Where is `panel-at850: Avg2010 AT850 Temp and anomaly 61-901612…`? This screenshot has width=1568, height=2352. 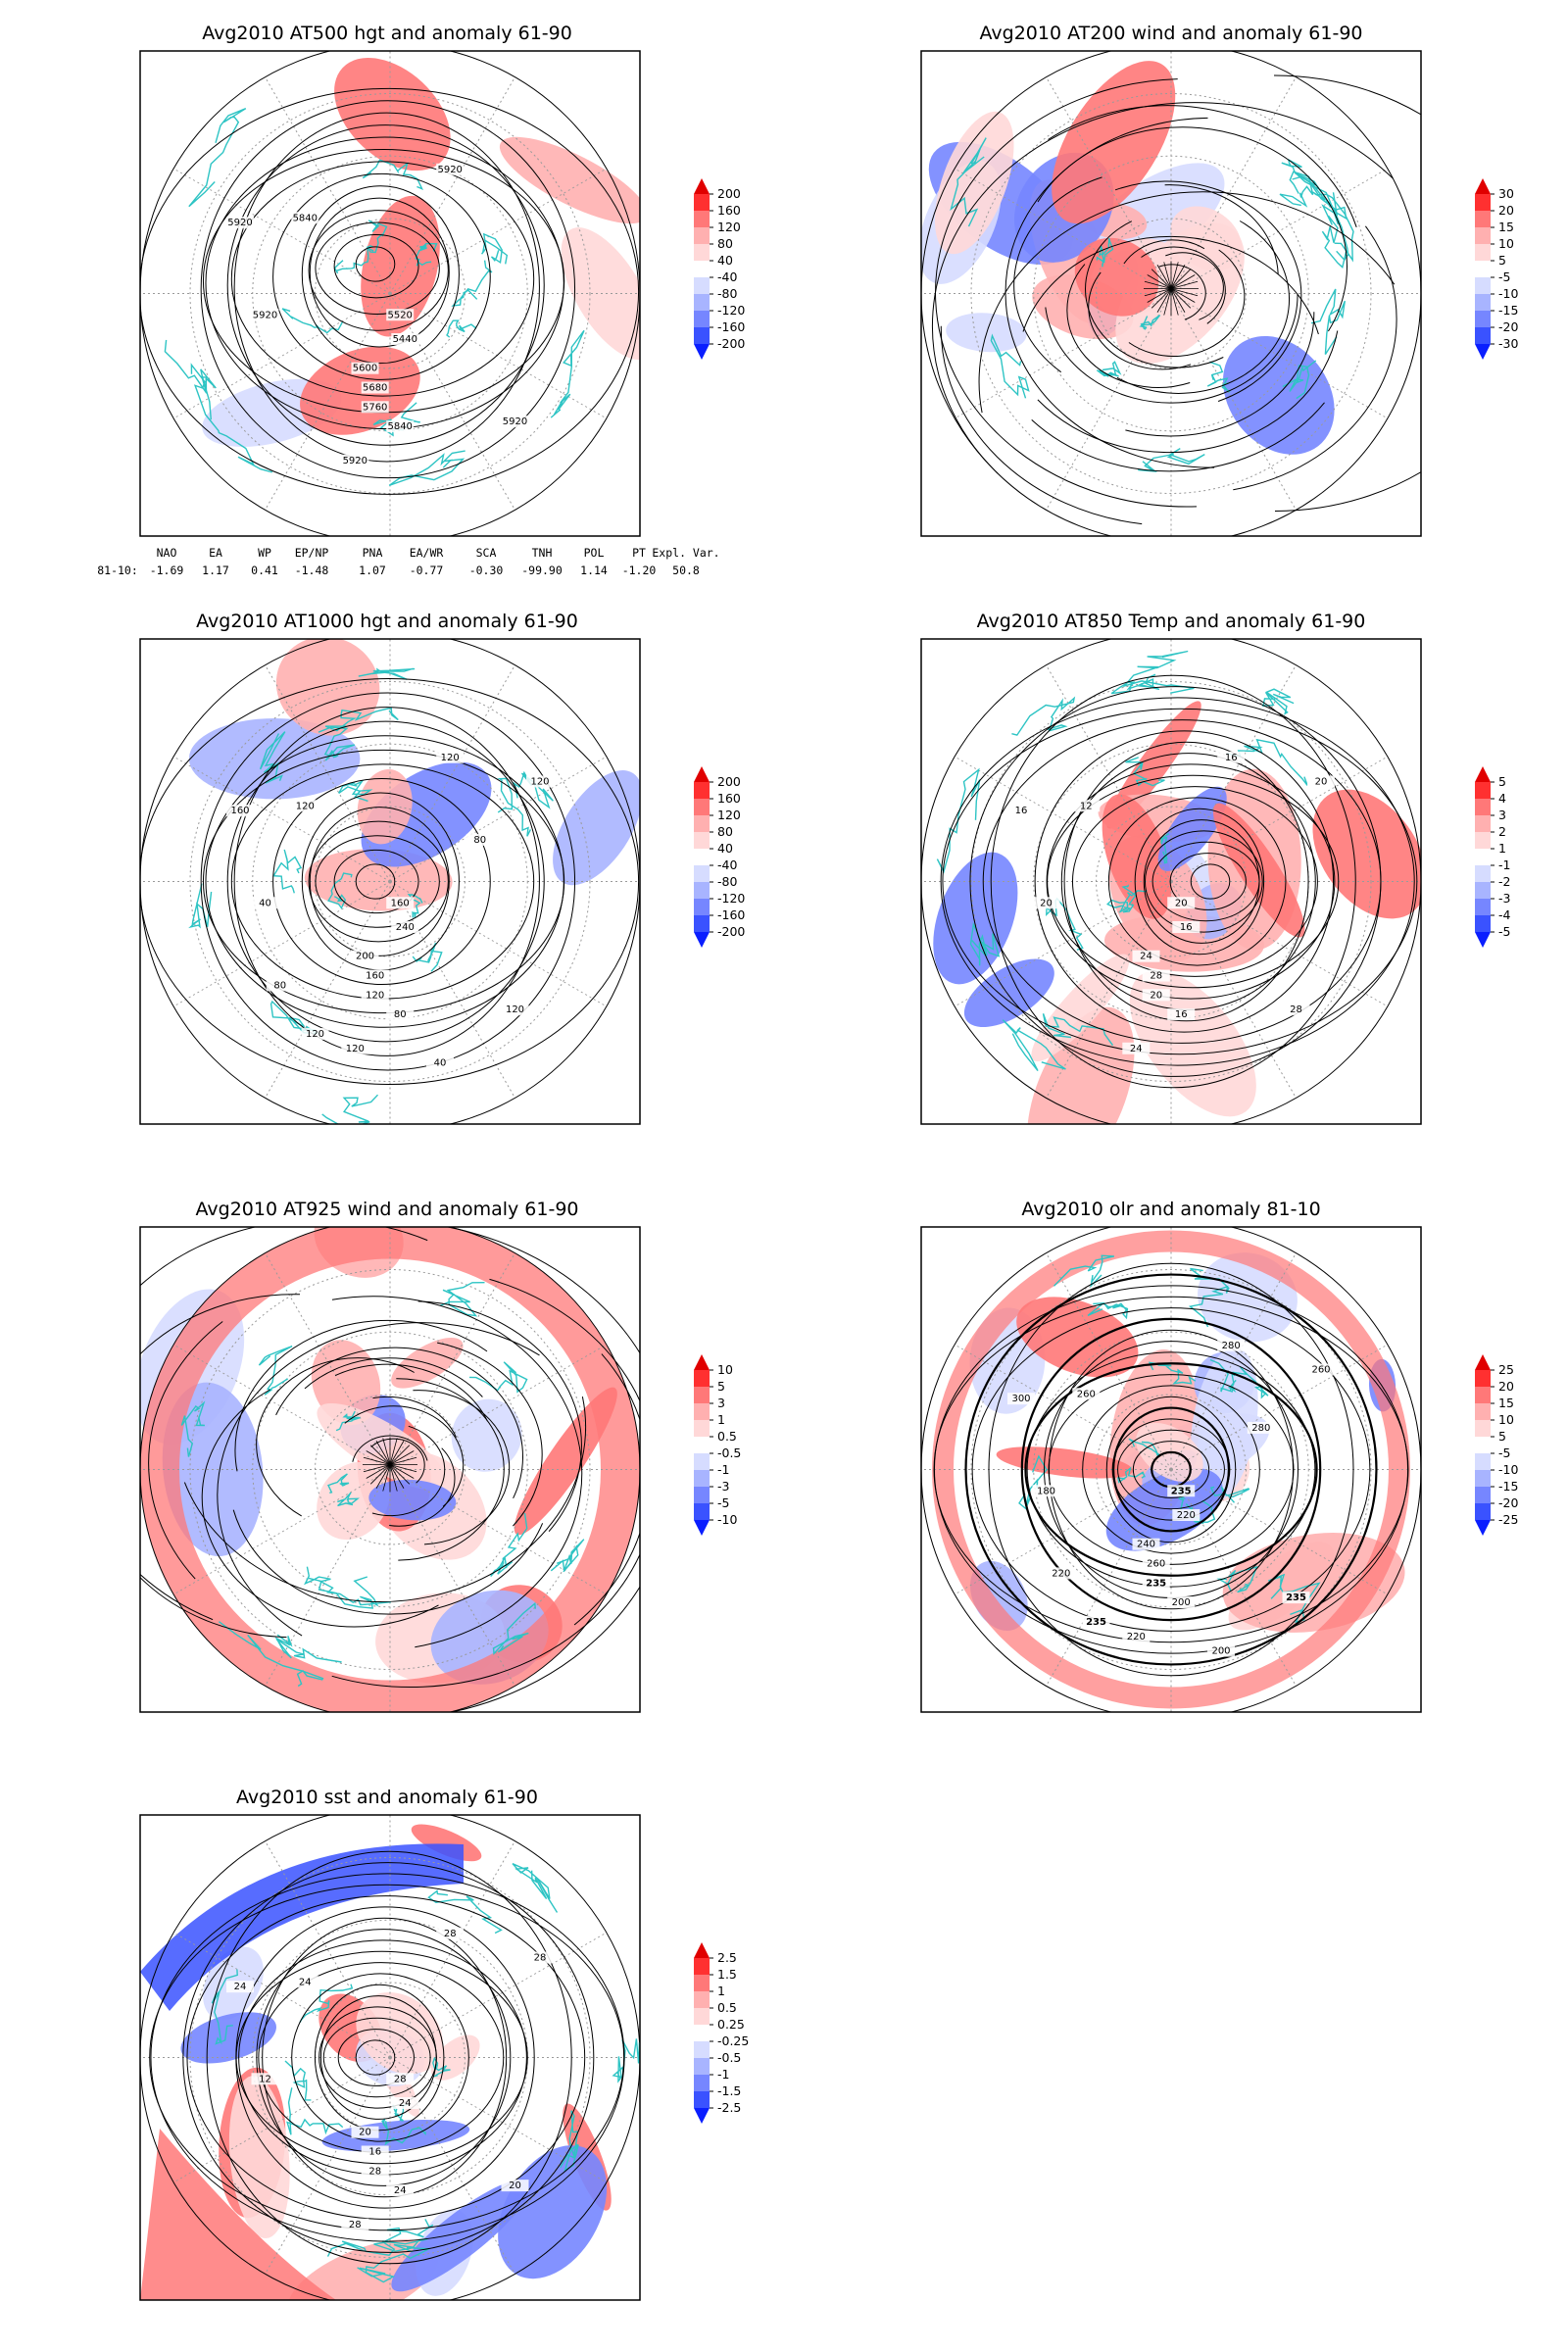
panel-at850: Avg2010 AT850 Temp and anomaly 61-901612… is located at coordinates (1215, 868).